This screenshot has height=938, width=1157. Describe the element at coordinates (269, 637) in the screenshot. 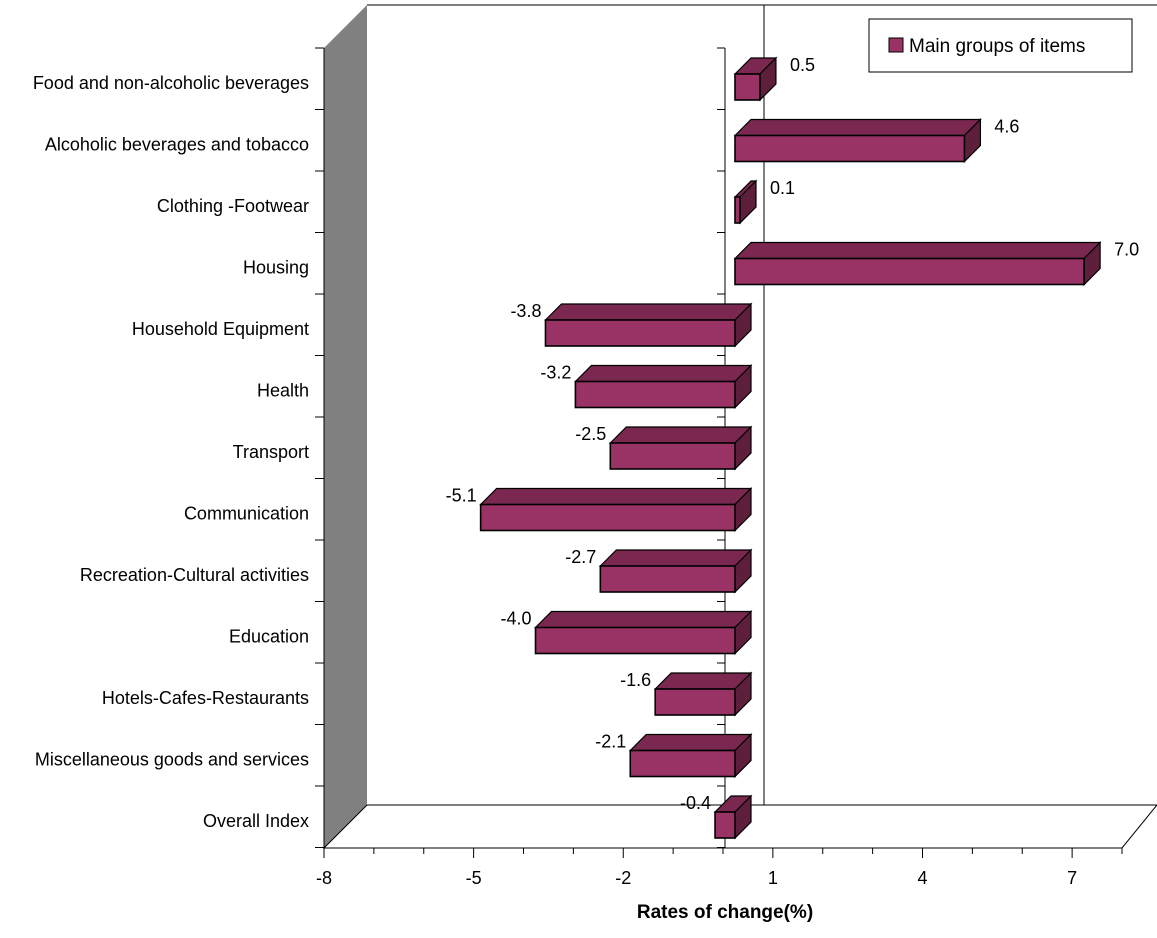

I see `category-label: Education` at that location.